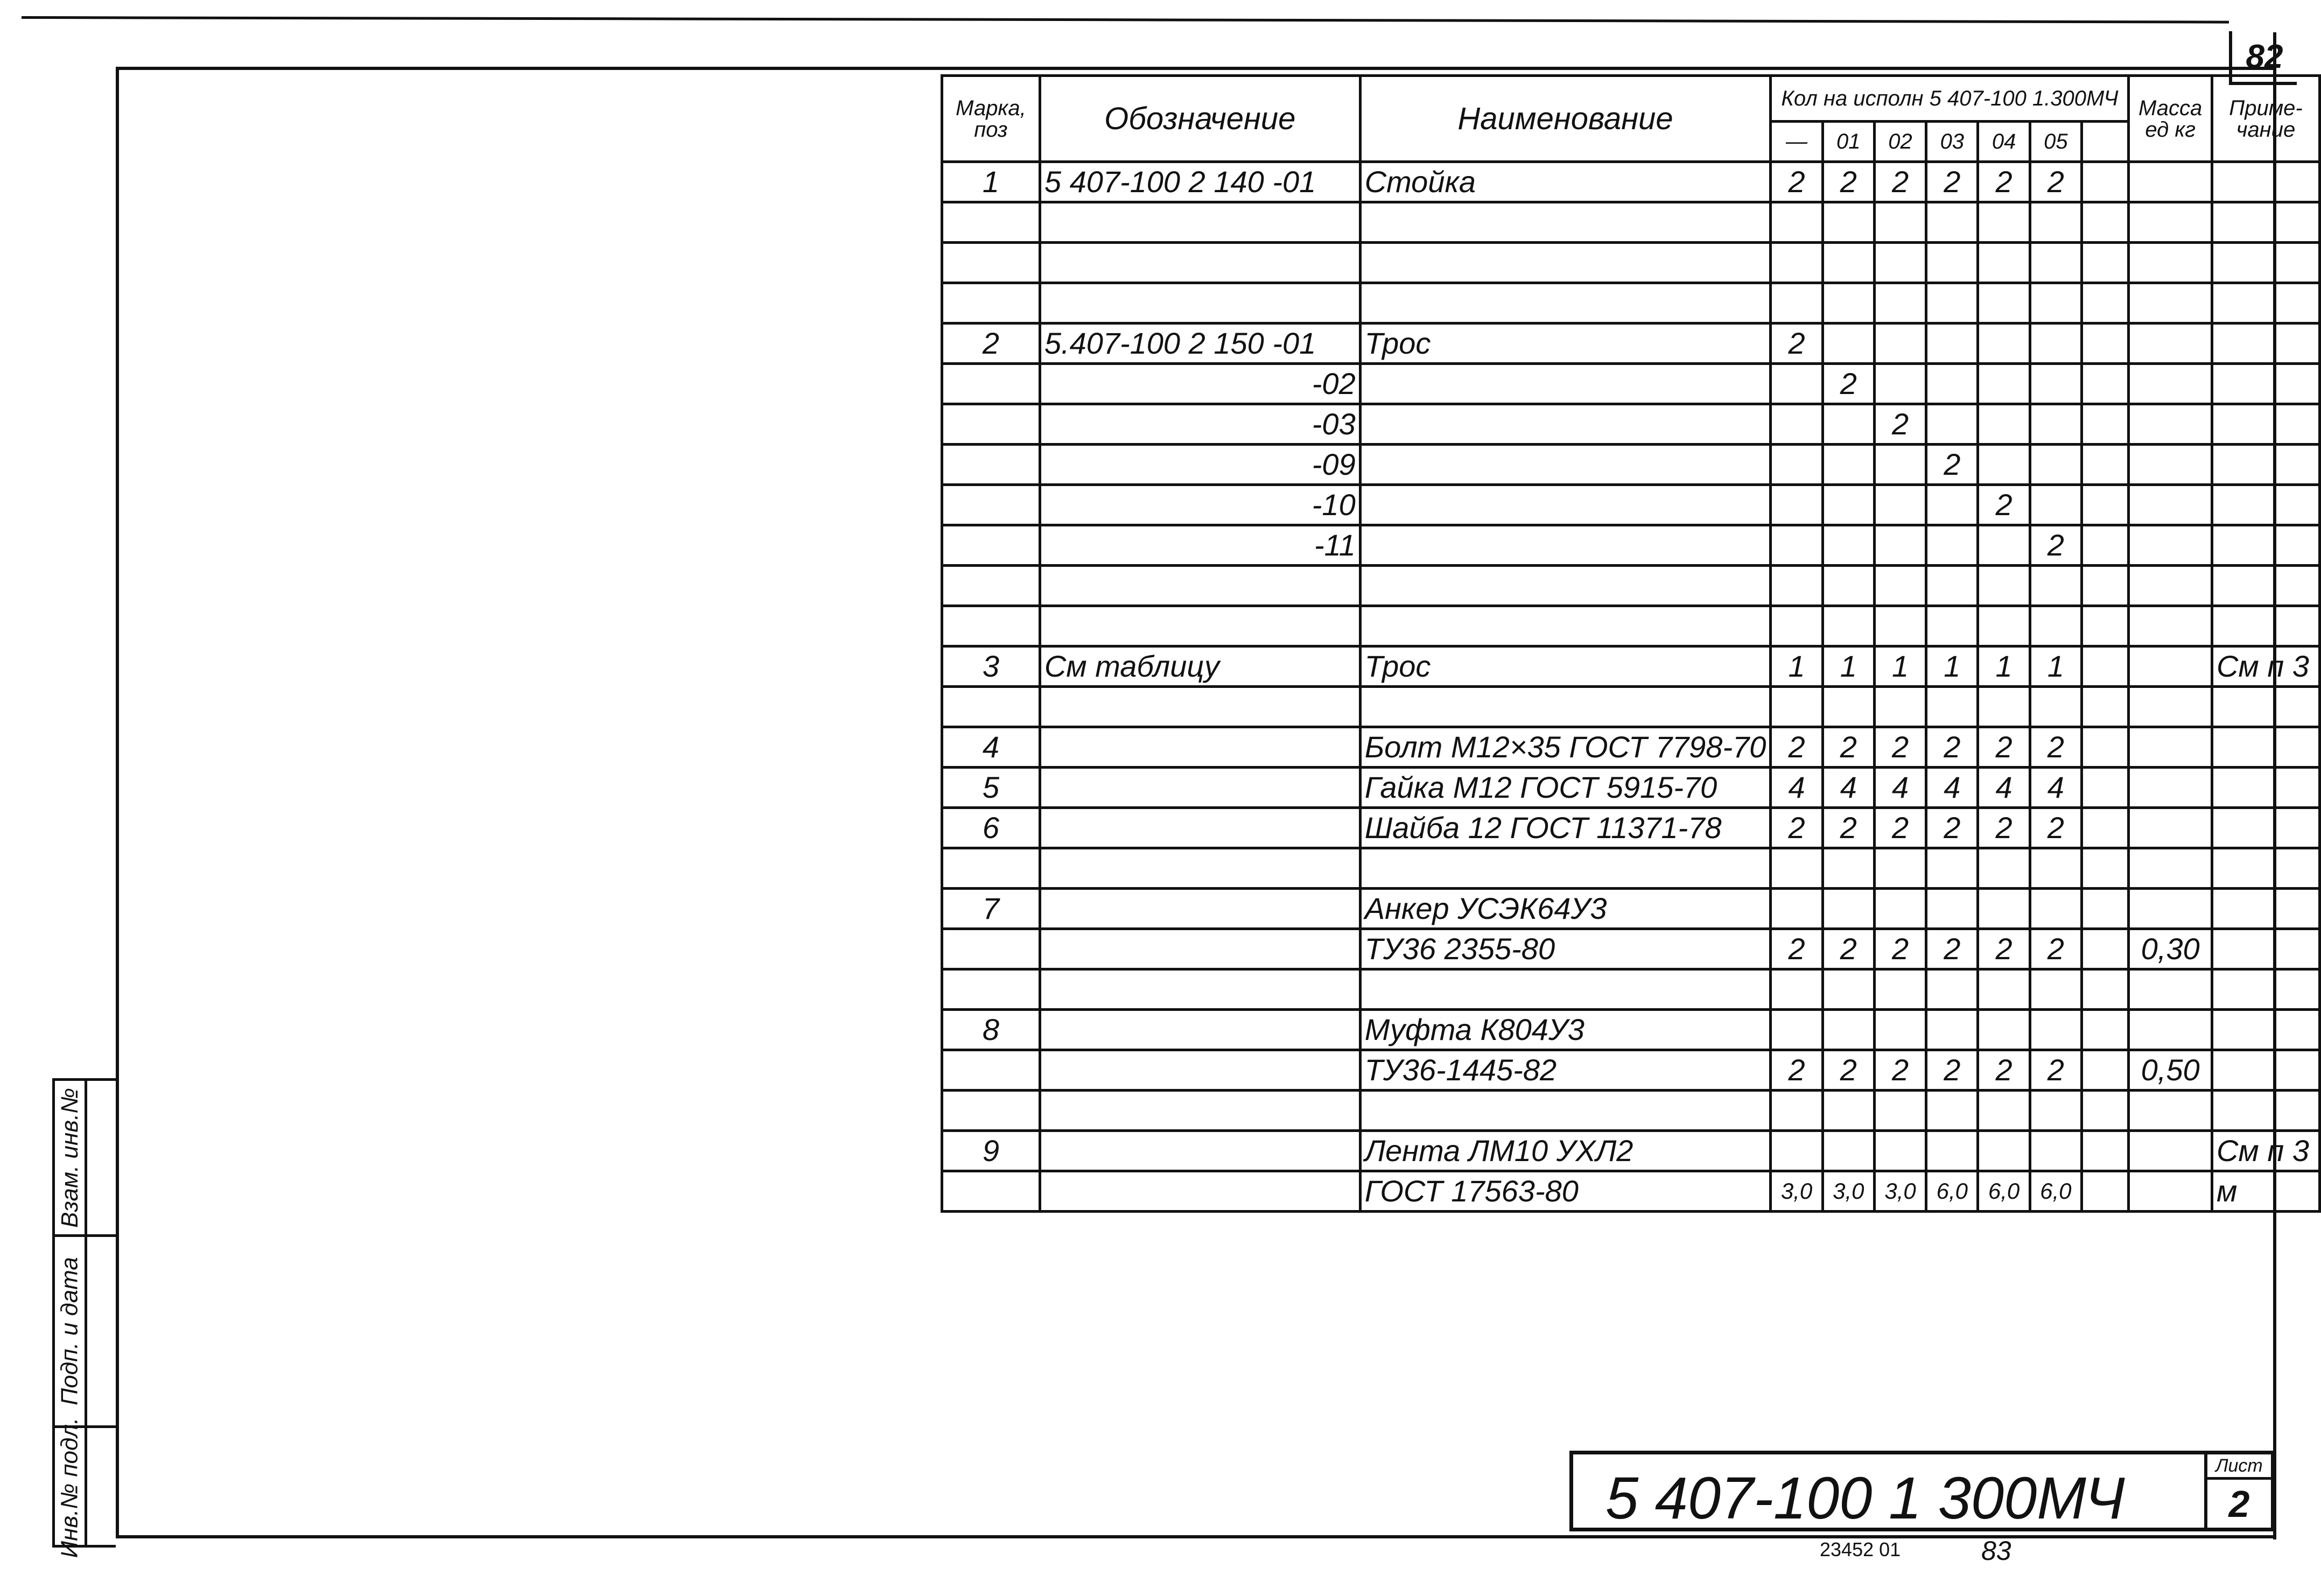 Image resolution: width=2321 pixels, height=1596 pixels. What do you see at coordinates (85, 1159) in the screenshot?
I see `stamp-cell-replacement: Взам. инв.№` at bounding box center [85, 1159].